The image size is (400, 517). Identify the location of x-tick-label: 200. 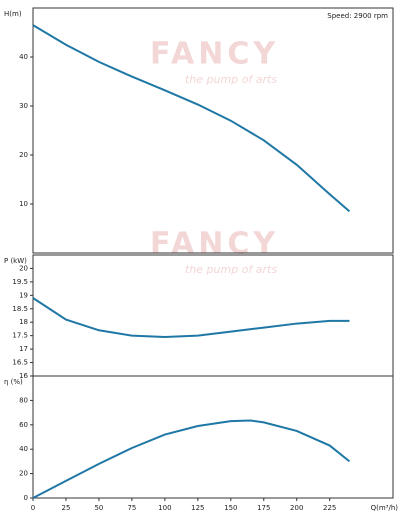
(296, 508).